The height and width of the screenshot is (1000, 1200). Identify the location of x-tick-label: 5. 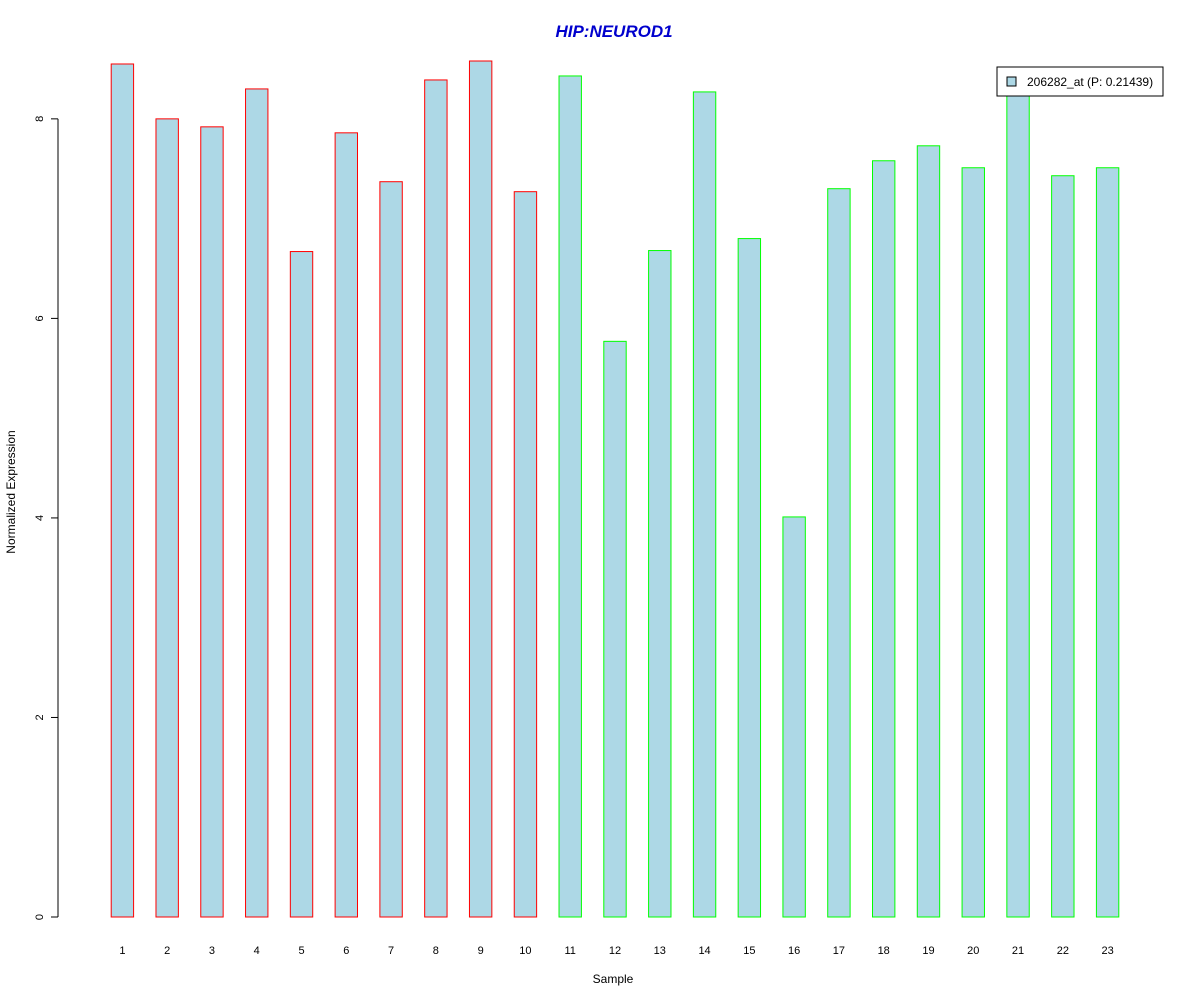
(301, 951).